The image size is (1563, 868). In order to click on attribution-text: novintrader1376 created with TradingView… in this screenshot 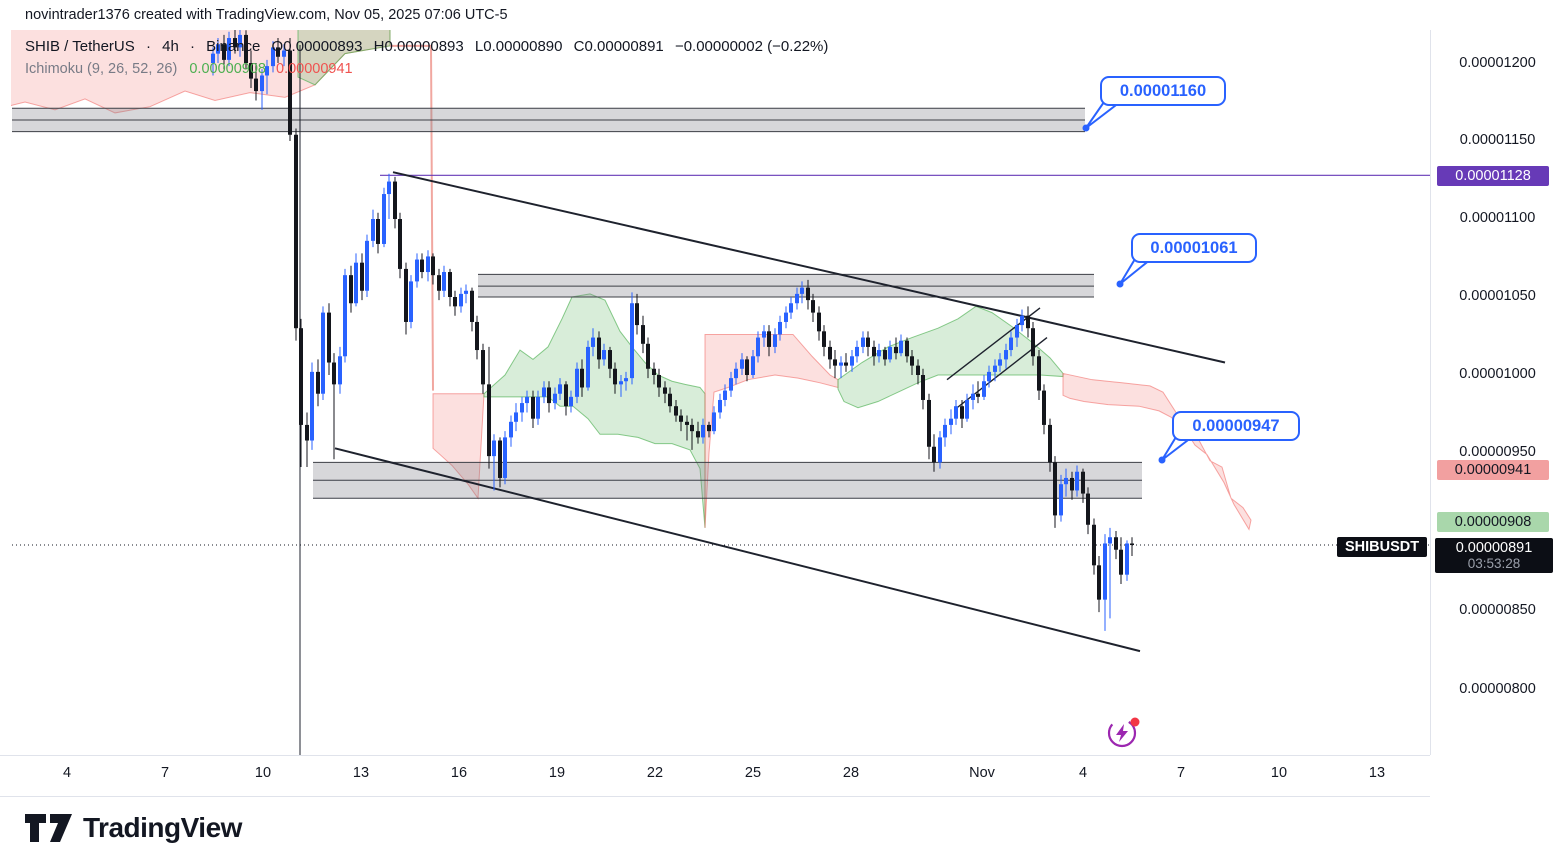, I will do `click(266, 15)`.